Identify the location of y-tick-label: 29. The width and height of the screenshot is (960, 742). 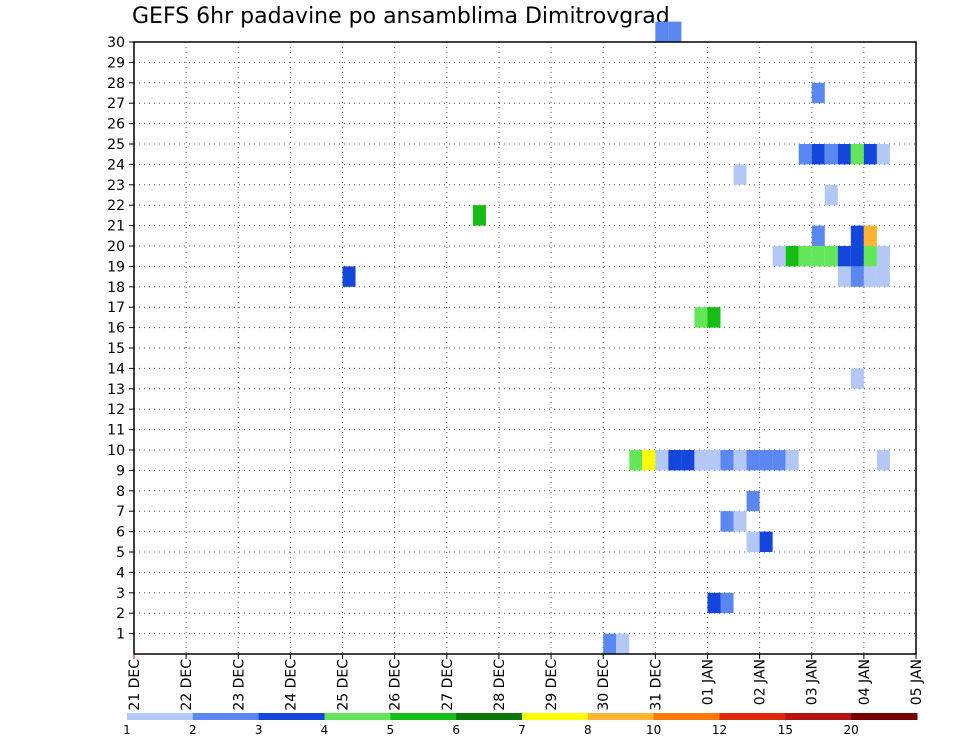
(116, 63).